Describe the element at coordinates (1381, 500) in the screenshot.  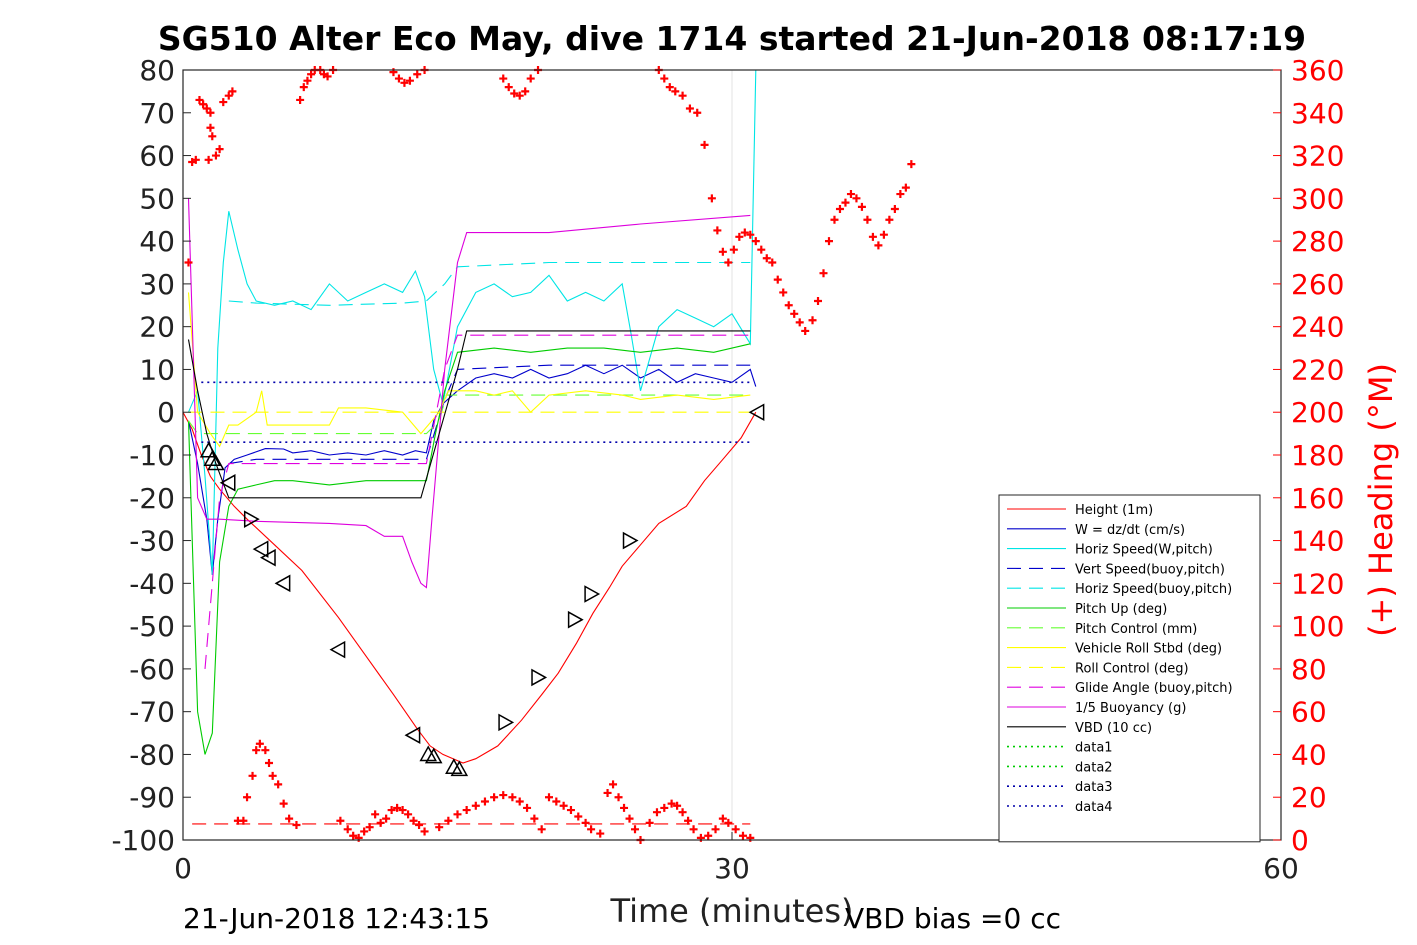
I see `y2-axis-label: (+) Heading (°M)` at that location.